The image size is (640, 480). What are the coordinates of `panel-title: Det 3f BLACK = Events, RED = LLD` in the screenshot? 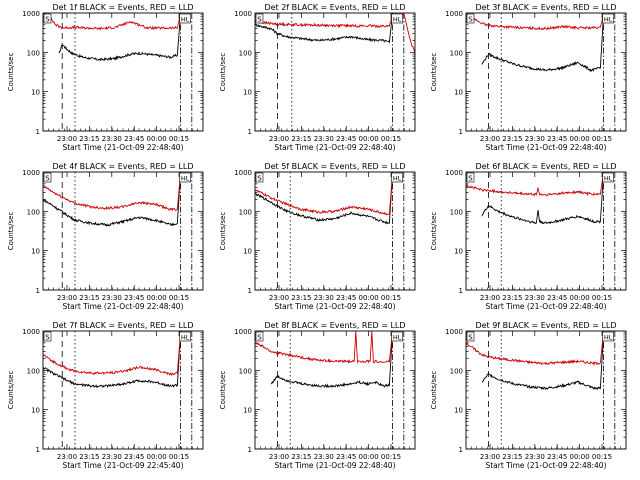 It's located at (545, 7).